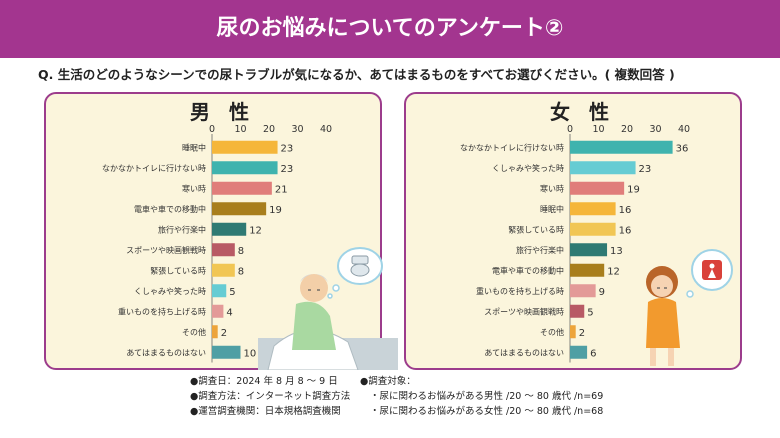  Describe the element at coordinates (613, 271) in the screenshot. I see `female-value-label: 12` at that location.